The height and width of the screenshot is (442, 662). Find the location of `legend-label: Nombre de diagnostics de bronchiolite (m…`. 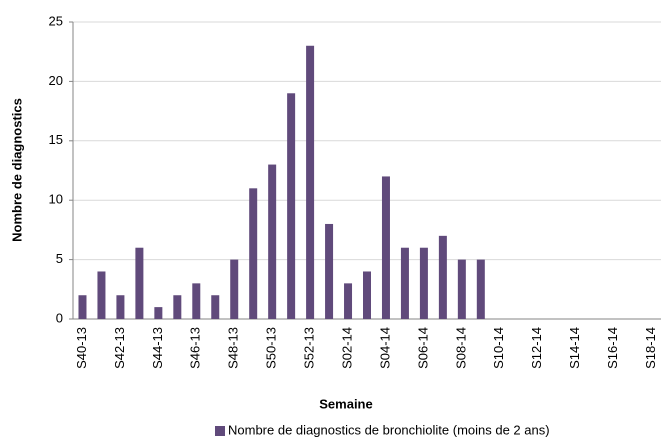

legend-label: Nombre de diagnostics de bronchiolite (m… is located at coordinates (389, 429).